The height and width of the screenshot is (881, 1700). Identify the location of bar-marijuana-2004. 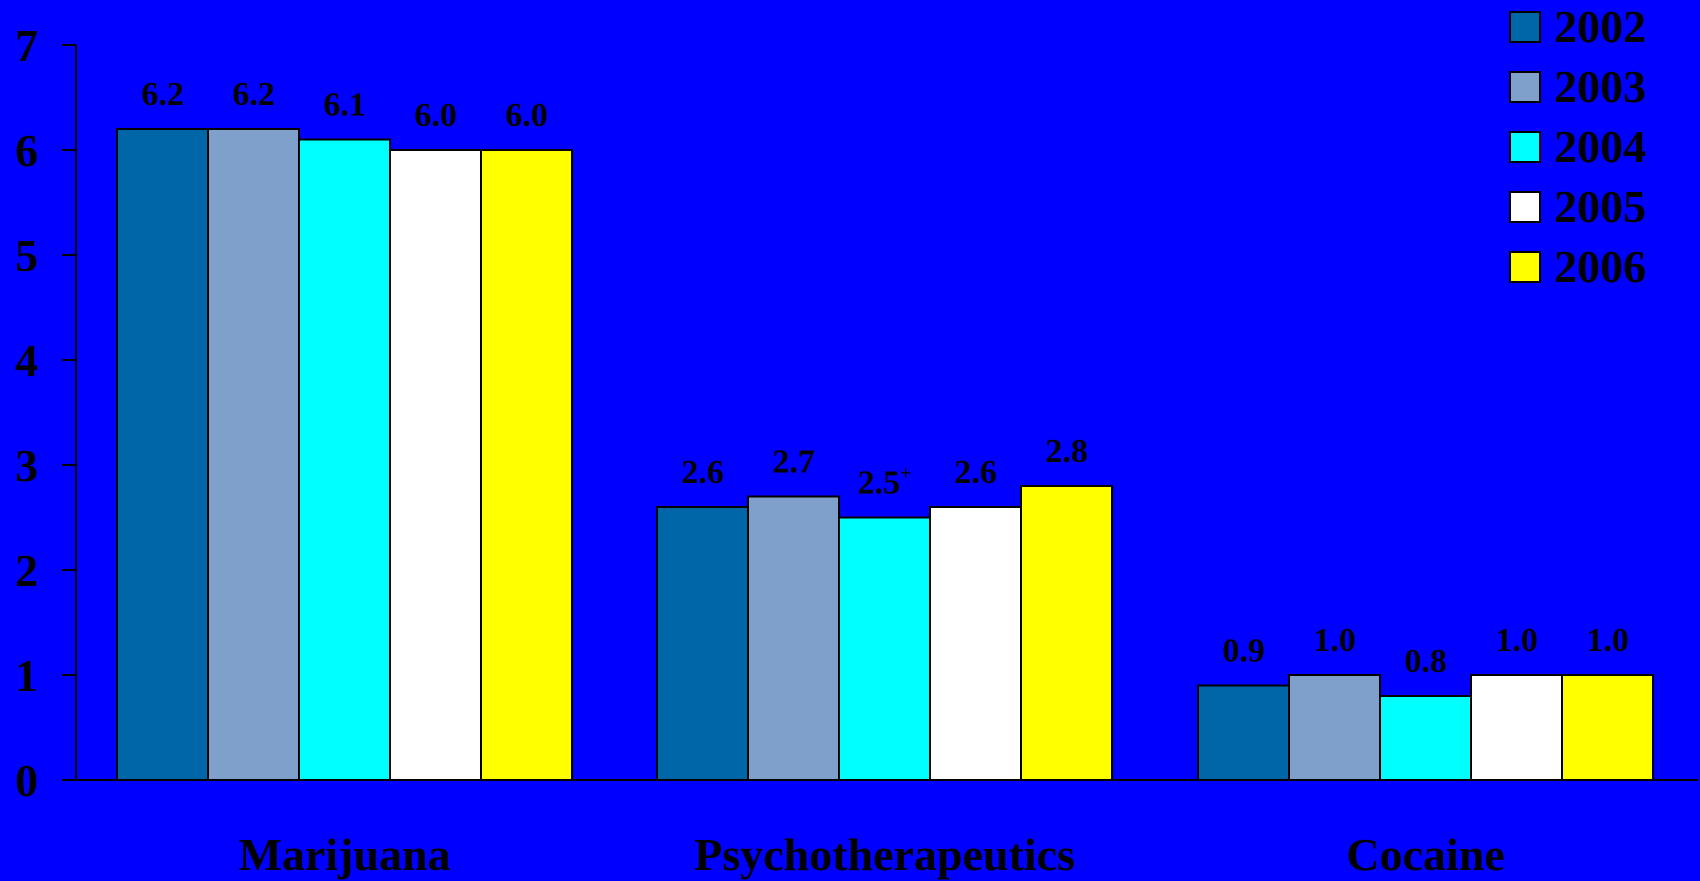
(344, 459).